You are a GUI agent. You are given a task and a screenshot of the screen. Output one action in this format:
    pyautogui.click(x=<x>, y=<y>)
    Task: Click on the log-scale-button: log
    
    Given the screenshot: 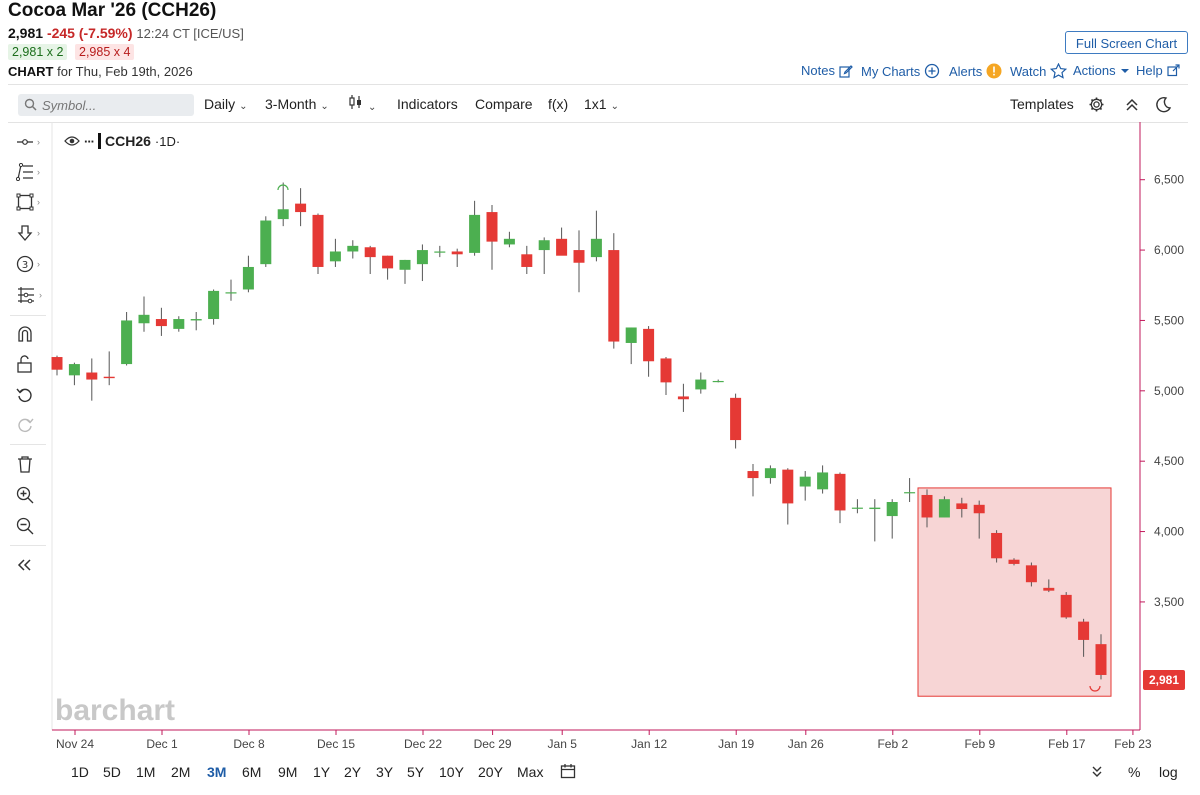 What is the action you would take?
    pyautogui.click(x=1168, y=772)
    